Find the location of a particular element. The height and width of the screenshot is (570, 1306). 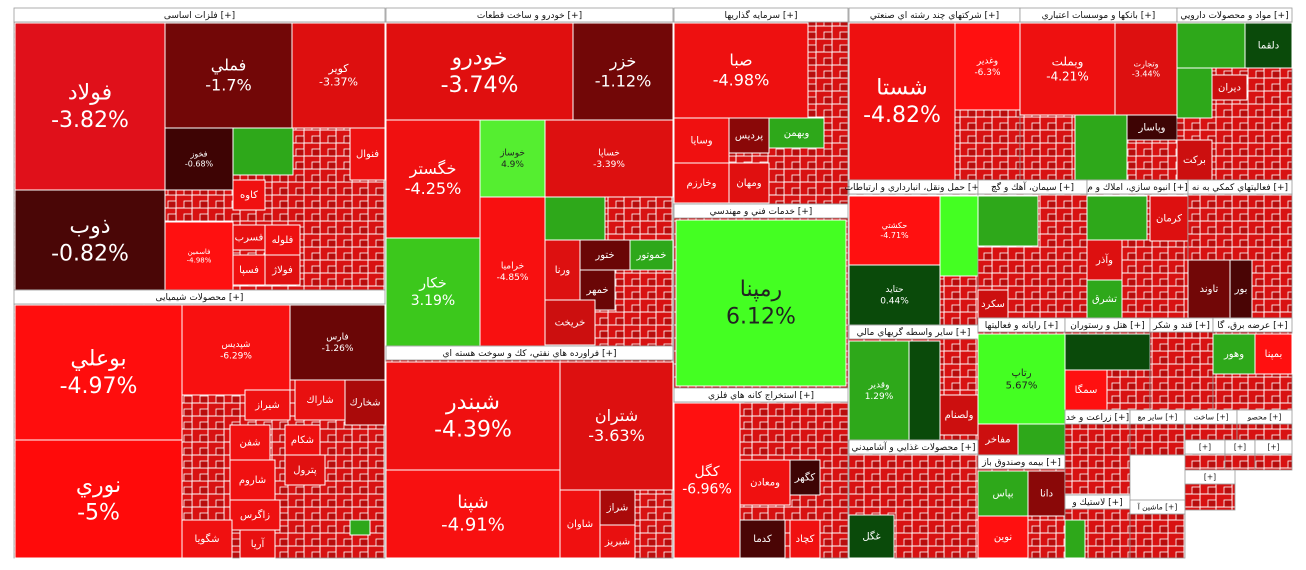

sector-title: حمل ونقل، انبارداري و ارتباطات [+] is located at coordinates (914, 188).